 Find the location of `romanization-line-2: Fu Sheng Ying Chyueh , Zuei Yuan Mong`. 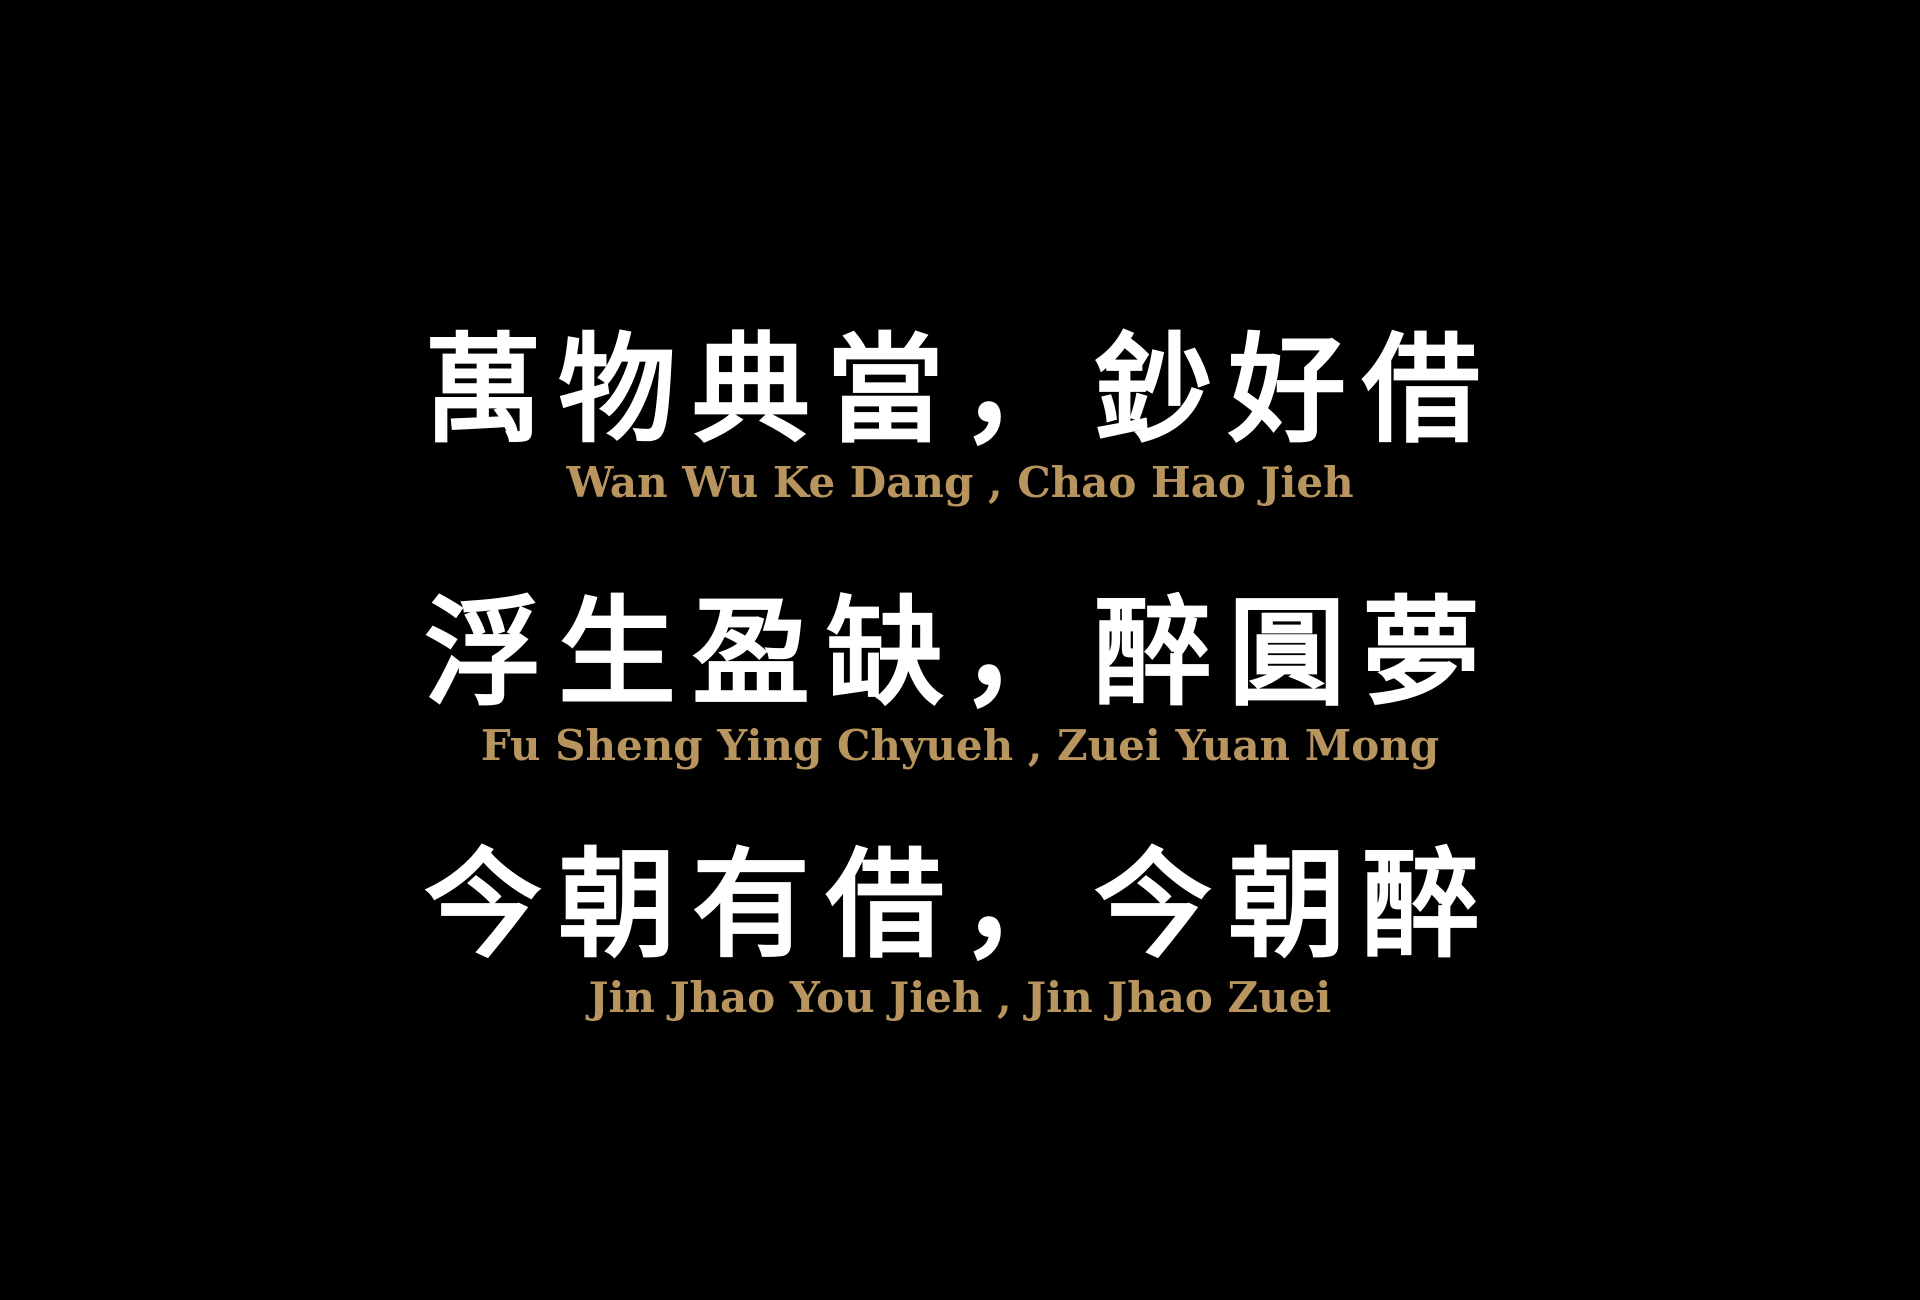

romanization-line-2: Fu Sheng Ying Chyueh , Zuei Yuan Mong is located at coordinates (960, 745).